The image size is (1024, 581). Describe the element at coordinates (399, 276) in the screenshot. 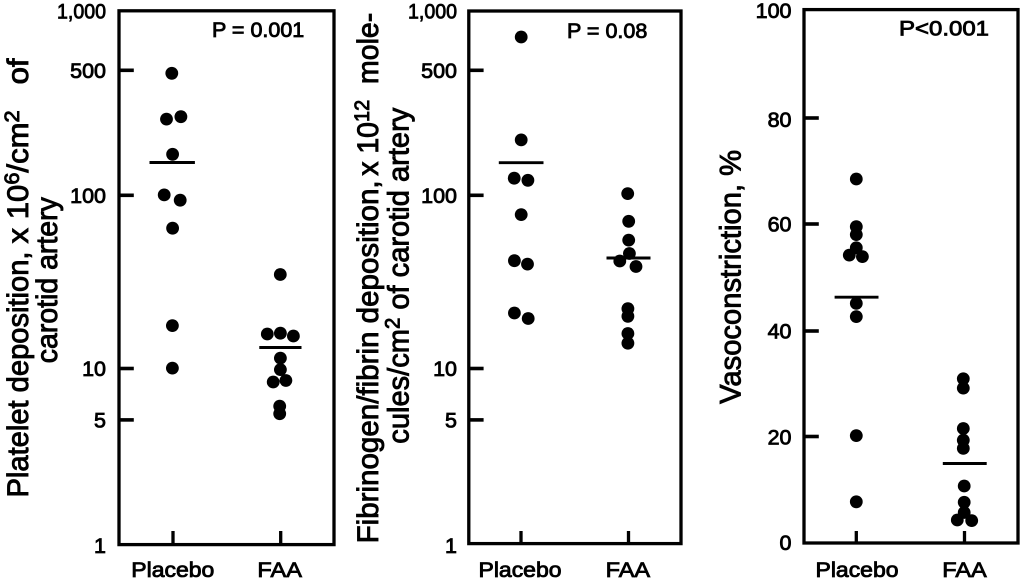

I see `svg-text: cules/cm2 of carotid artery` at that location.